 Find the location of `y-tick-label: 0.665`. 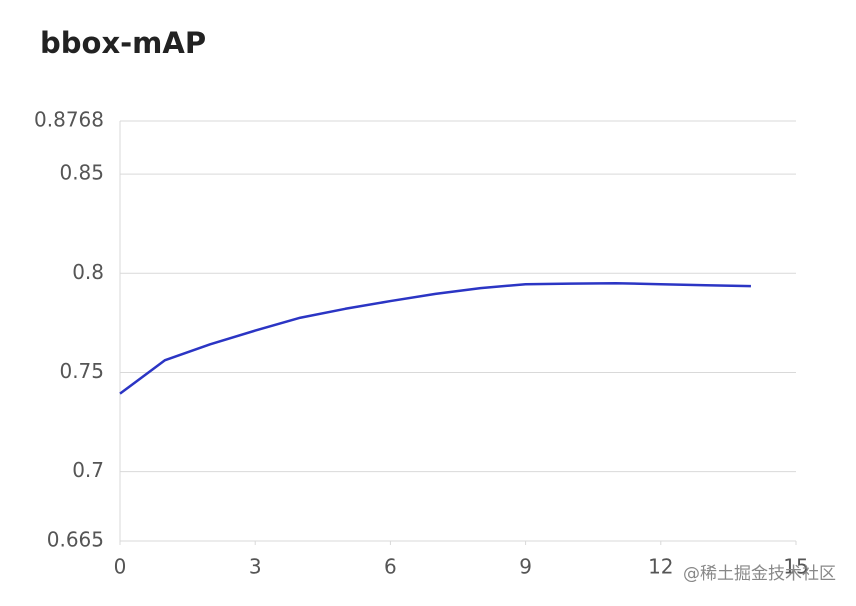

y-tick-label: 0.665 is located at coordinates (75, 540).